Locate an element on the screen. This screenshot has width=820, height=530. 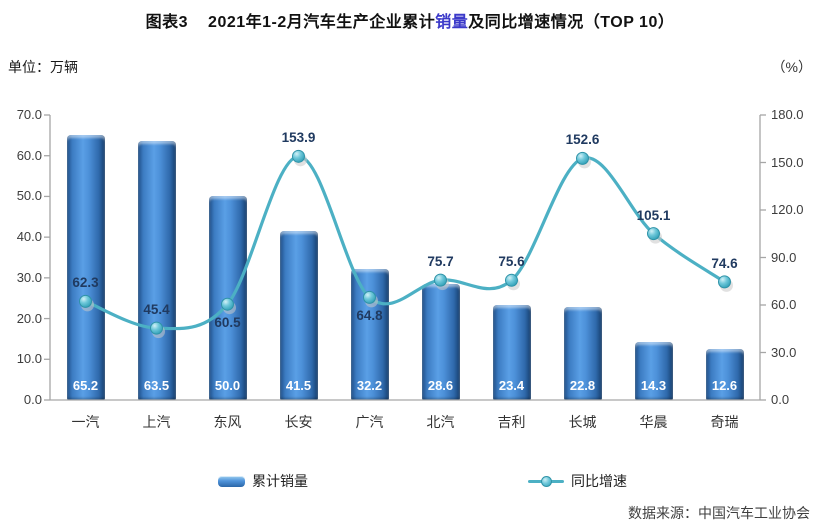
line-value-label: 75.6 is located at coordinates (511, 262).